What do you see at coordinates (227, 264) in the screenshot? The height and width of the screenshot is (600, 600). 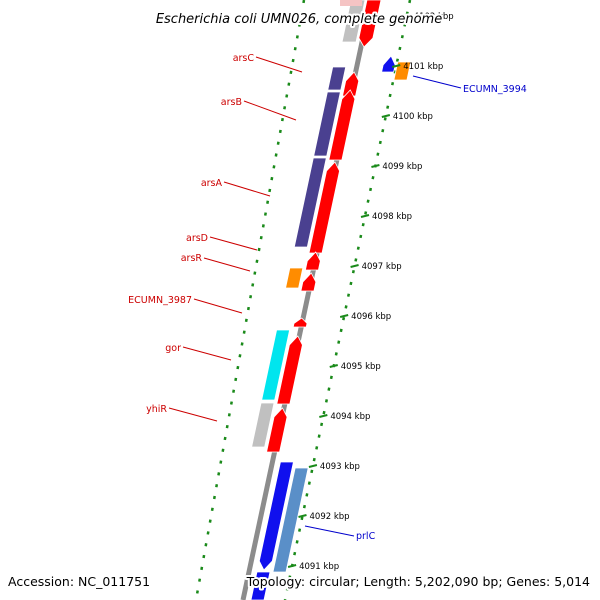 I see `leader-arsR` at bounding box center [227, 264].